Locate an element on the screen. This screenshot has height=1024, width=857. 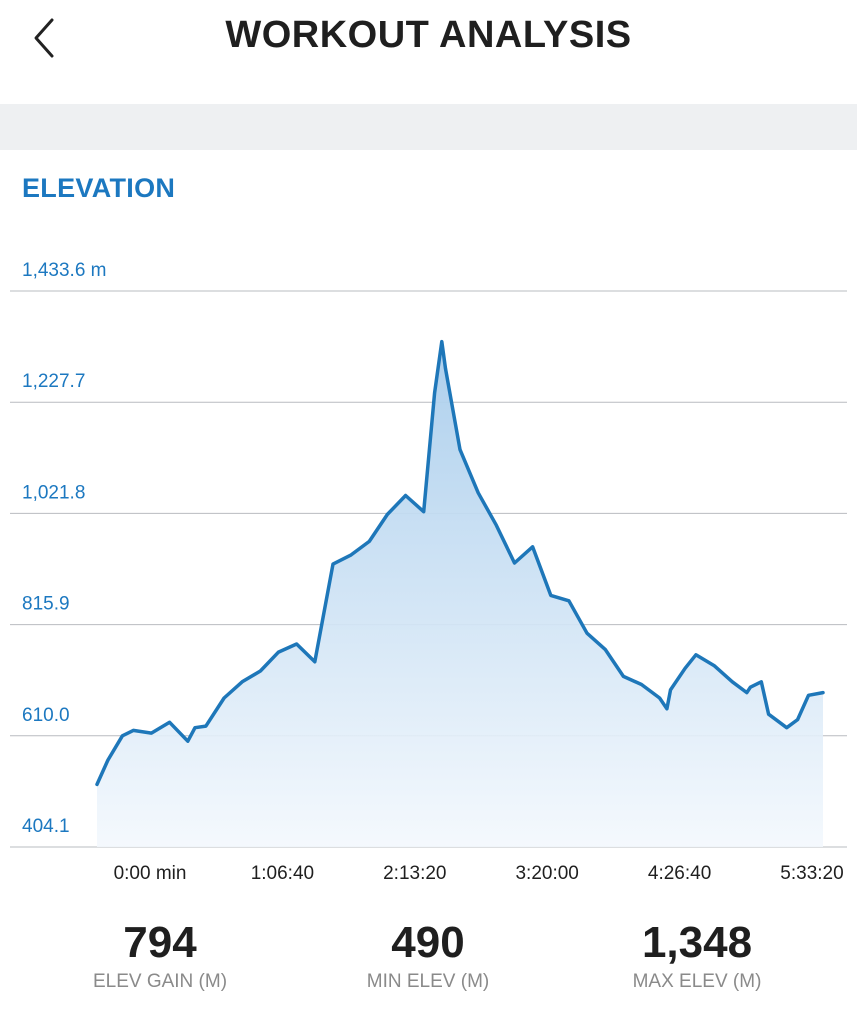
chevron-left-icon is located at coordinates (44, 38).